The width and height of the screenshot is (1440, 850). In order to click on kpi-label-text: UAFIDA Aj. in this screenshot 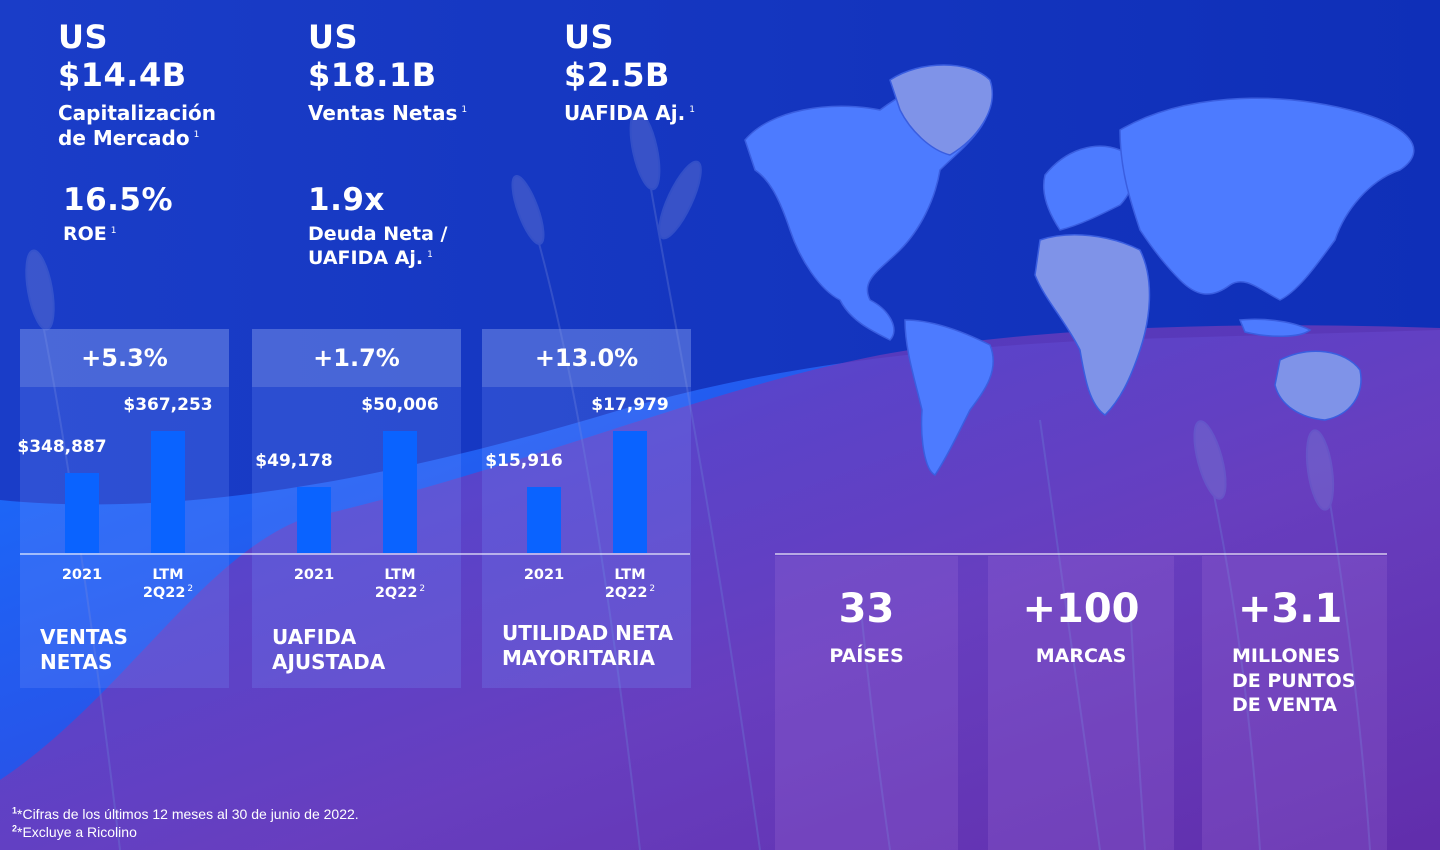, I will do `click(625, 112)`.